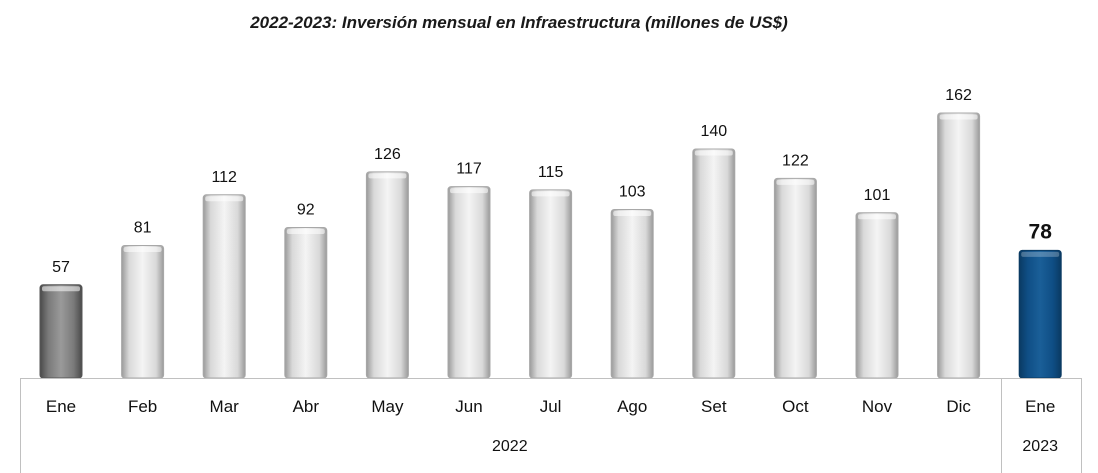  What do you see at coordinates (225, 406) in the screenshot?
I see `x-tick-label-3: Mar` at bounding box center [225, 406].